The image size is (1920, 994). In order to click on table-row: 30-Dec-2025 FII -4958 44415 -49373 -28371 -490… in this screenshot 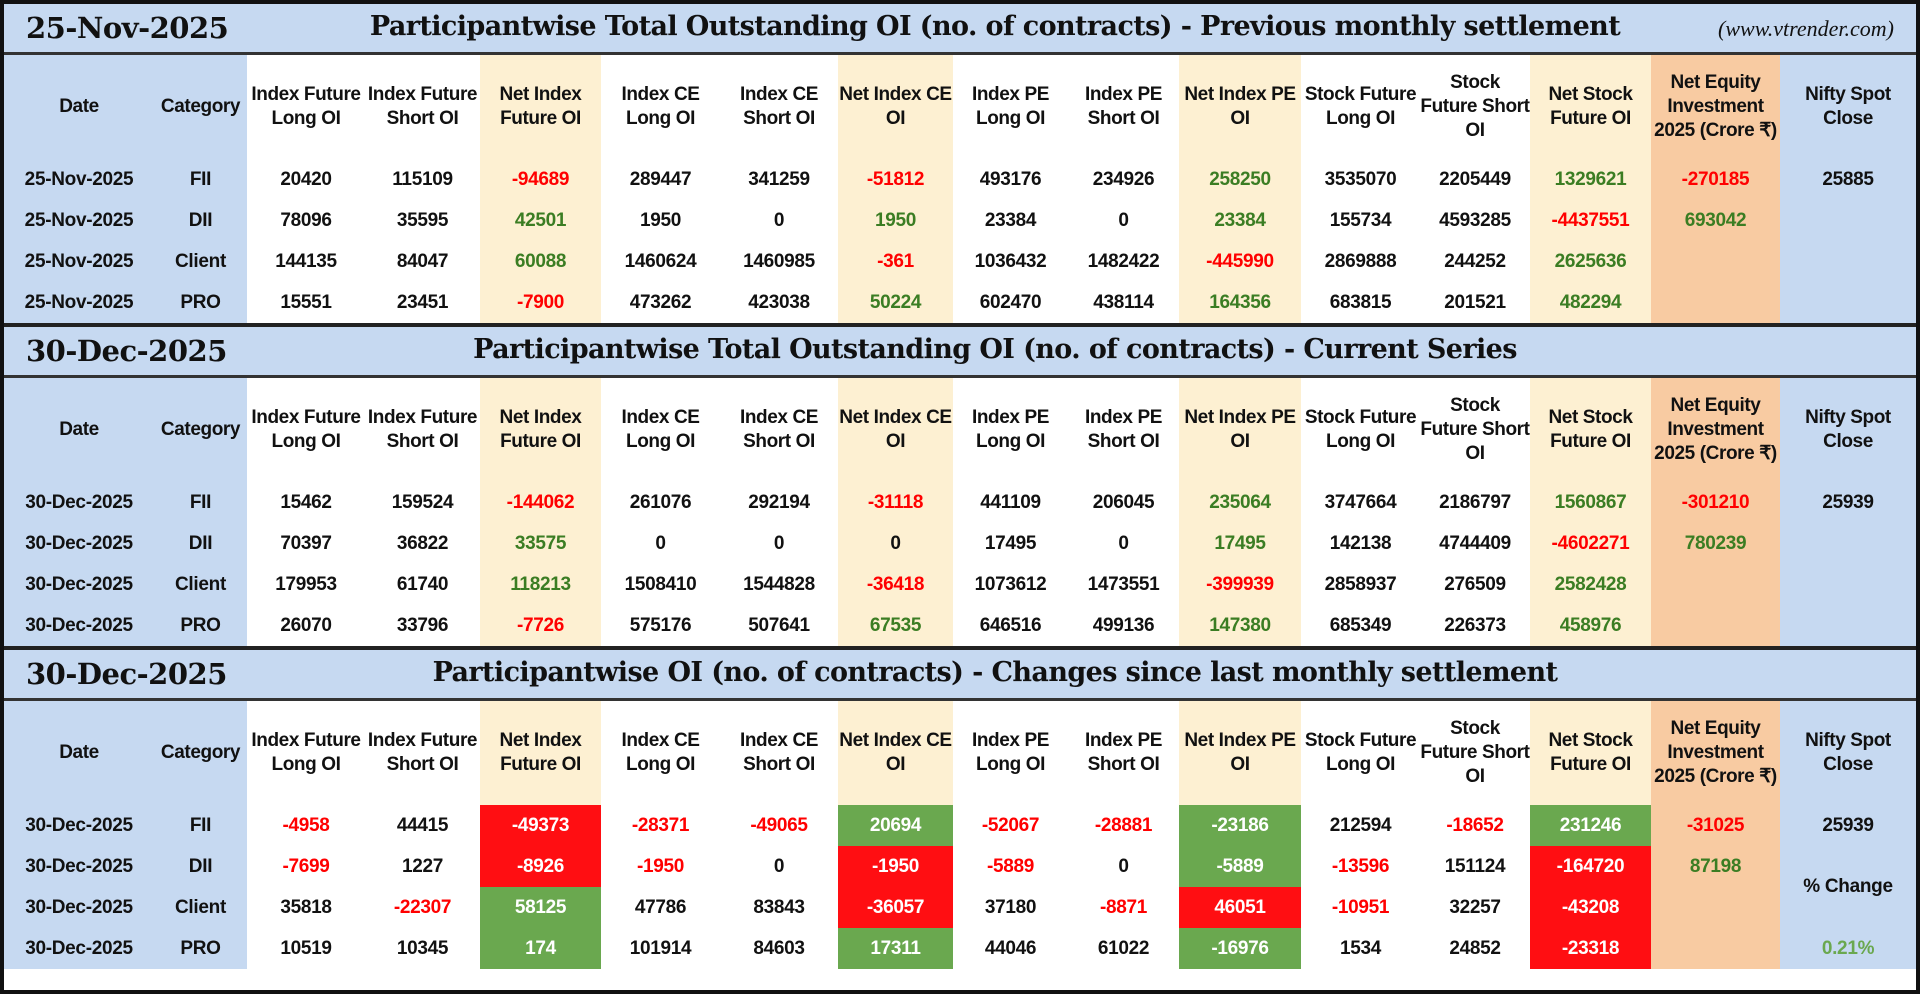, I will do `click(960, 825)`.